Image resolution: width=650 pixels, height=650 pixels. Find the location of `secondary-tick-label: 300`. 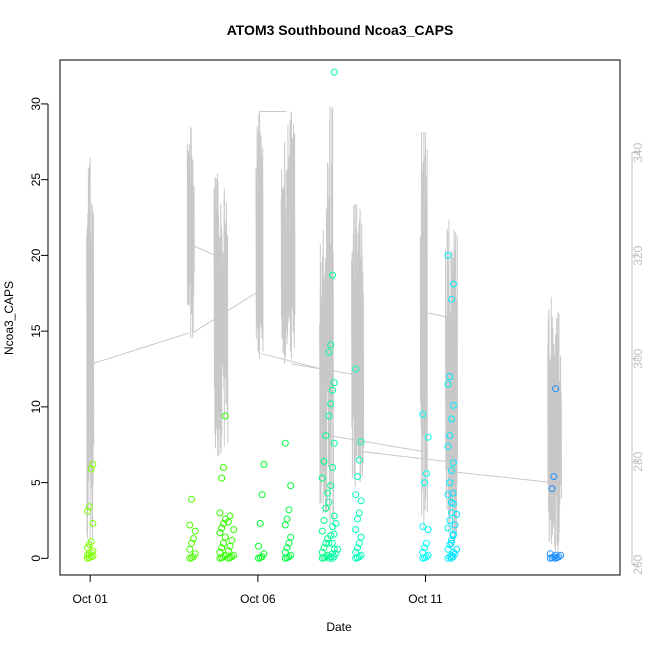

secondary-tick-label: 300 is located at coordinates (638, 358).